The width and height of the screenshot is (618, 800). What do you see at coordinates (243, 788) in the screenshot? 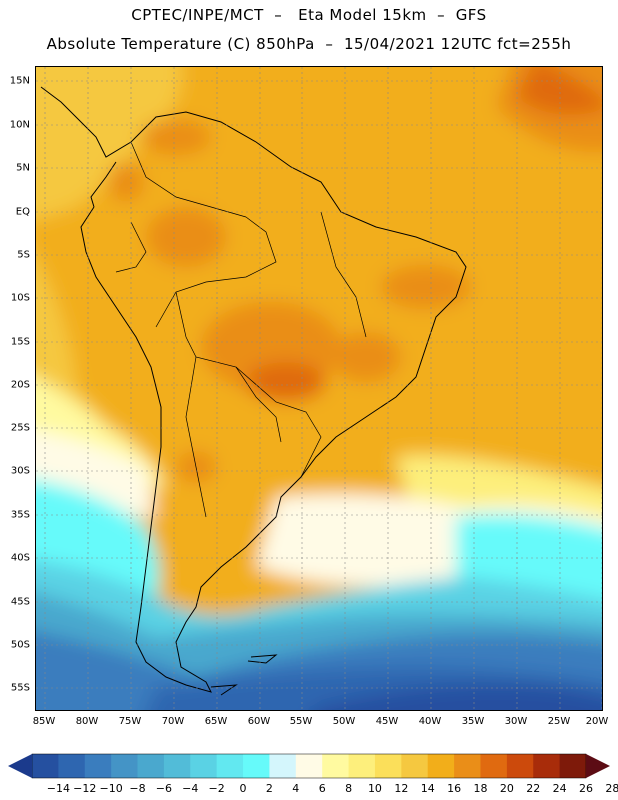
I see `colorbar-tick-label: 0` at bounding box center [243, 788].